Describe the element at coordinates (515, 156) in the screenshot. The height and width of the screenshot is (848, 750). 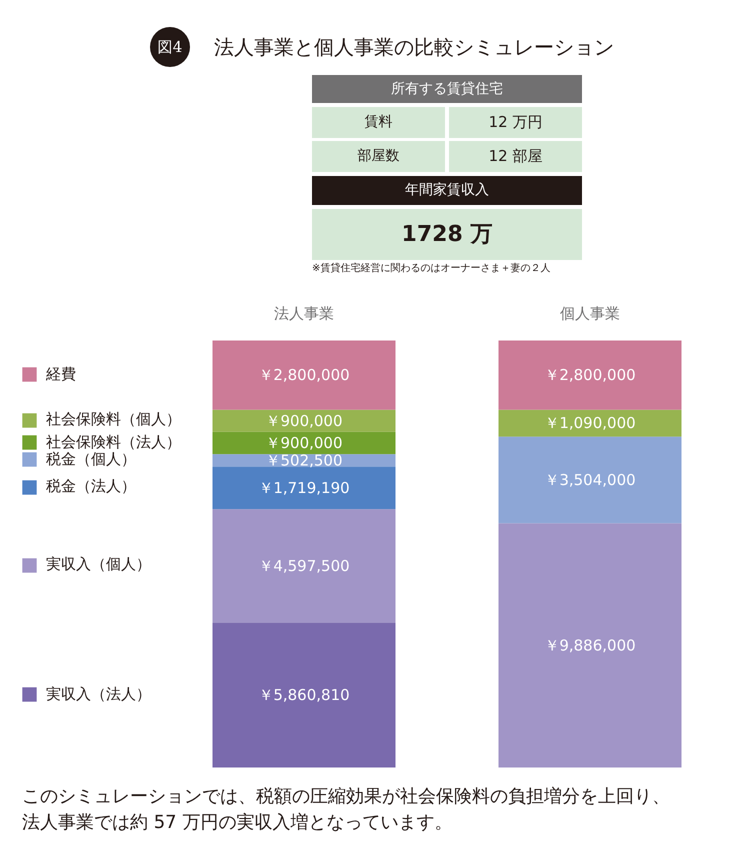
I see `text: 12 部屋` at that location.